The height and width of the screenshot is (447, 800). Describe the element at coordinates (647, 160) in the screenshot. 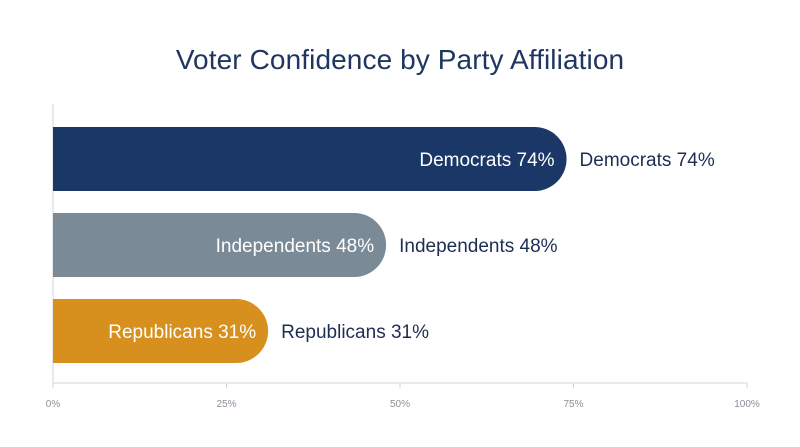

I see `bar-label-outside: Democrats 74%` at that location.